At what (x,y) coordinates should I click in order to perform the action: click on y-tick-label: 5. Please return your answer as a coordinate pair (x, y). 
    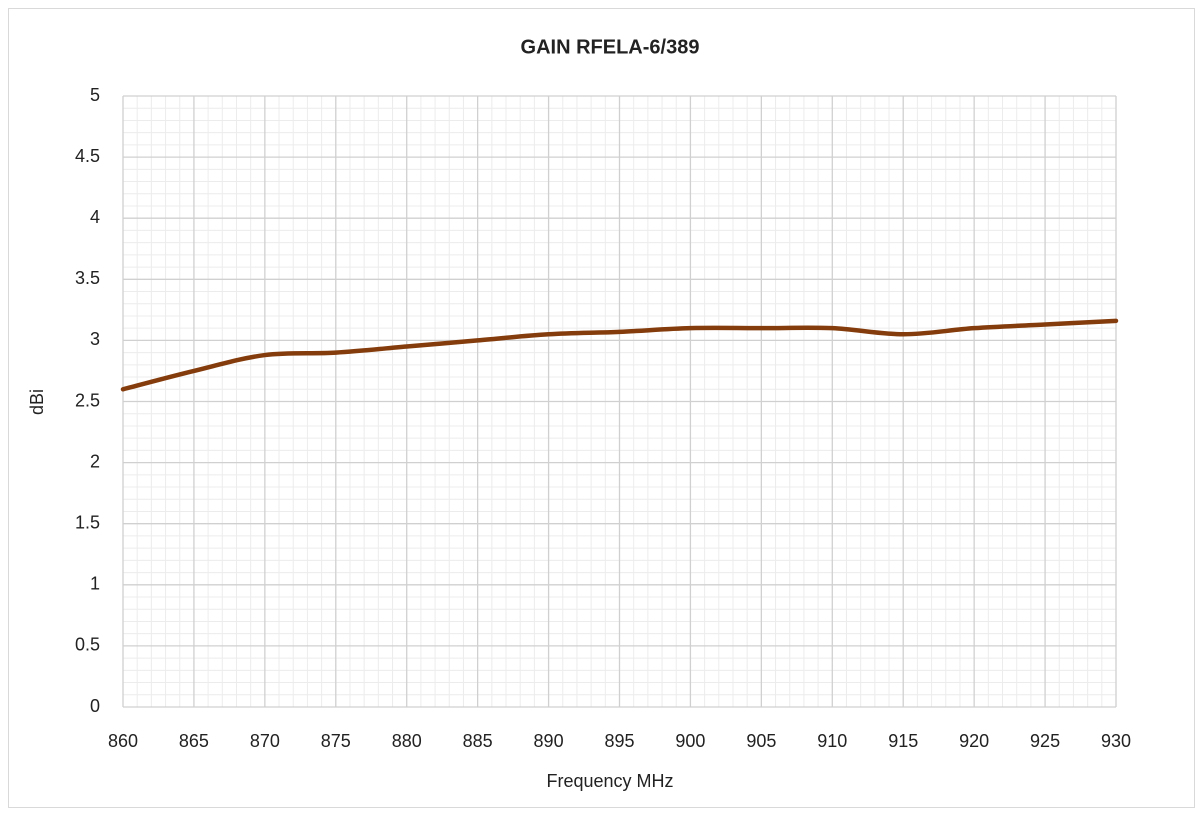
    Looking at the image, I should click on (95, 95).